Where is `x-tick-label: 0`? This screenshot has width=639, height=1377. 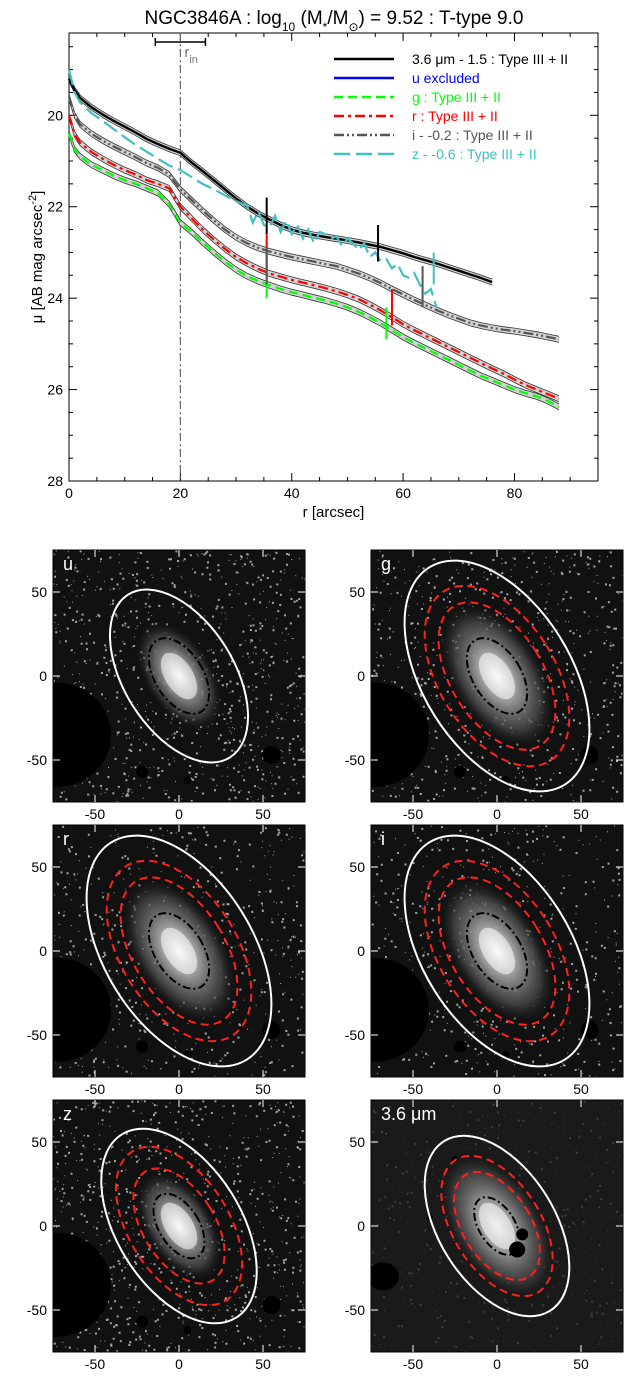
x-tick-label: 0 is located at coordinates (69, 493).